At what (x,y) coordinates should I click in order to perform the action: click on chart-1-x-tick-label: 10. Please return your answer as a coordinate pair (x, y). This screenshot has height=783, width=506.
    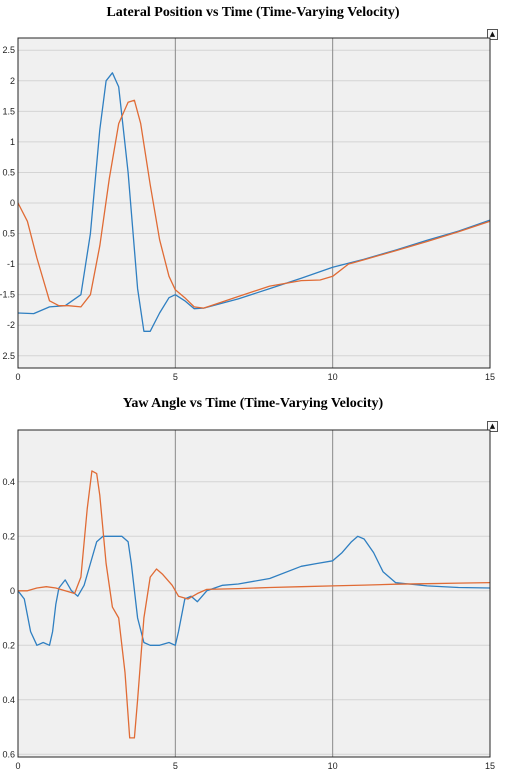
    Looking at the image, I should click on (333, 377).